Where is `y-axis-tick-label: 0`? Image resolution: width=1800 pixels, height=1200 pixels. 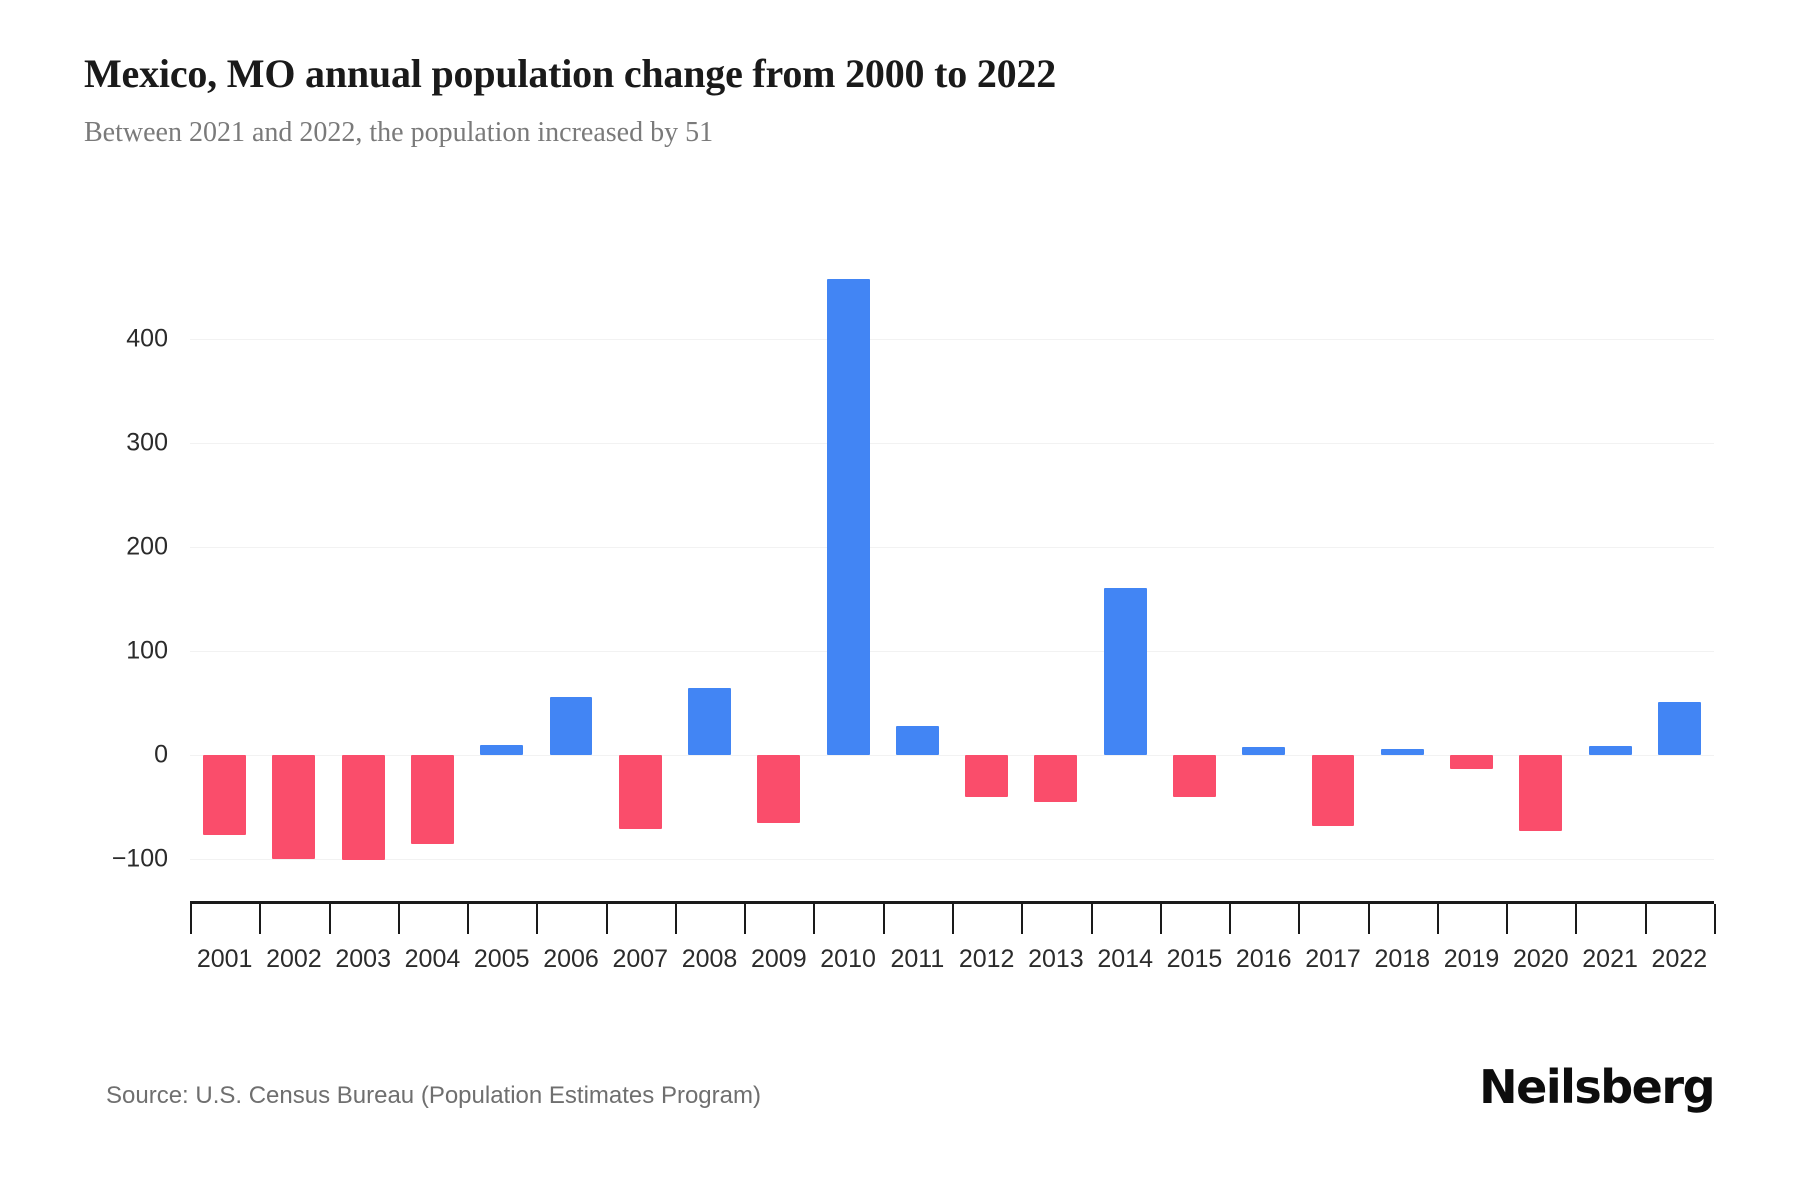
y-axis-tick-label: 0 is located at coordinates (161, 754).